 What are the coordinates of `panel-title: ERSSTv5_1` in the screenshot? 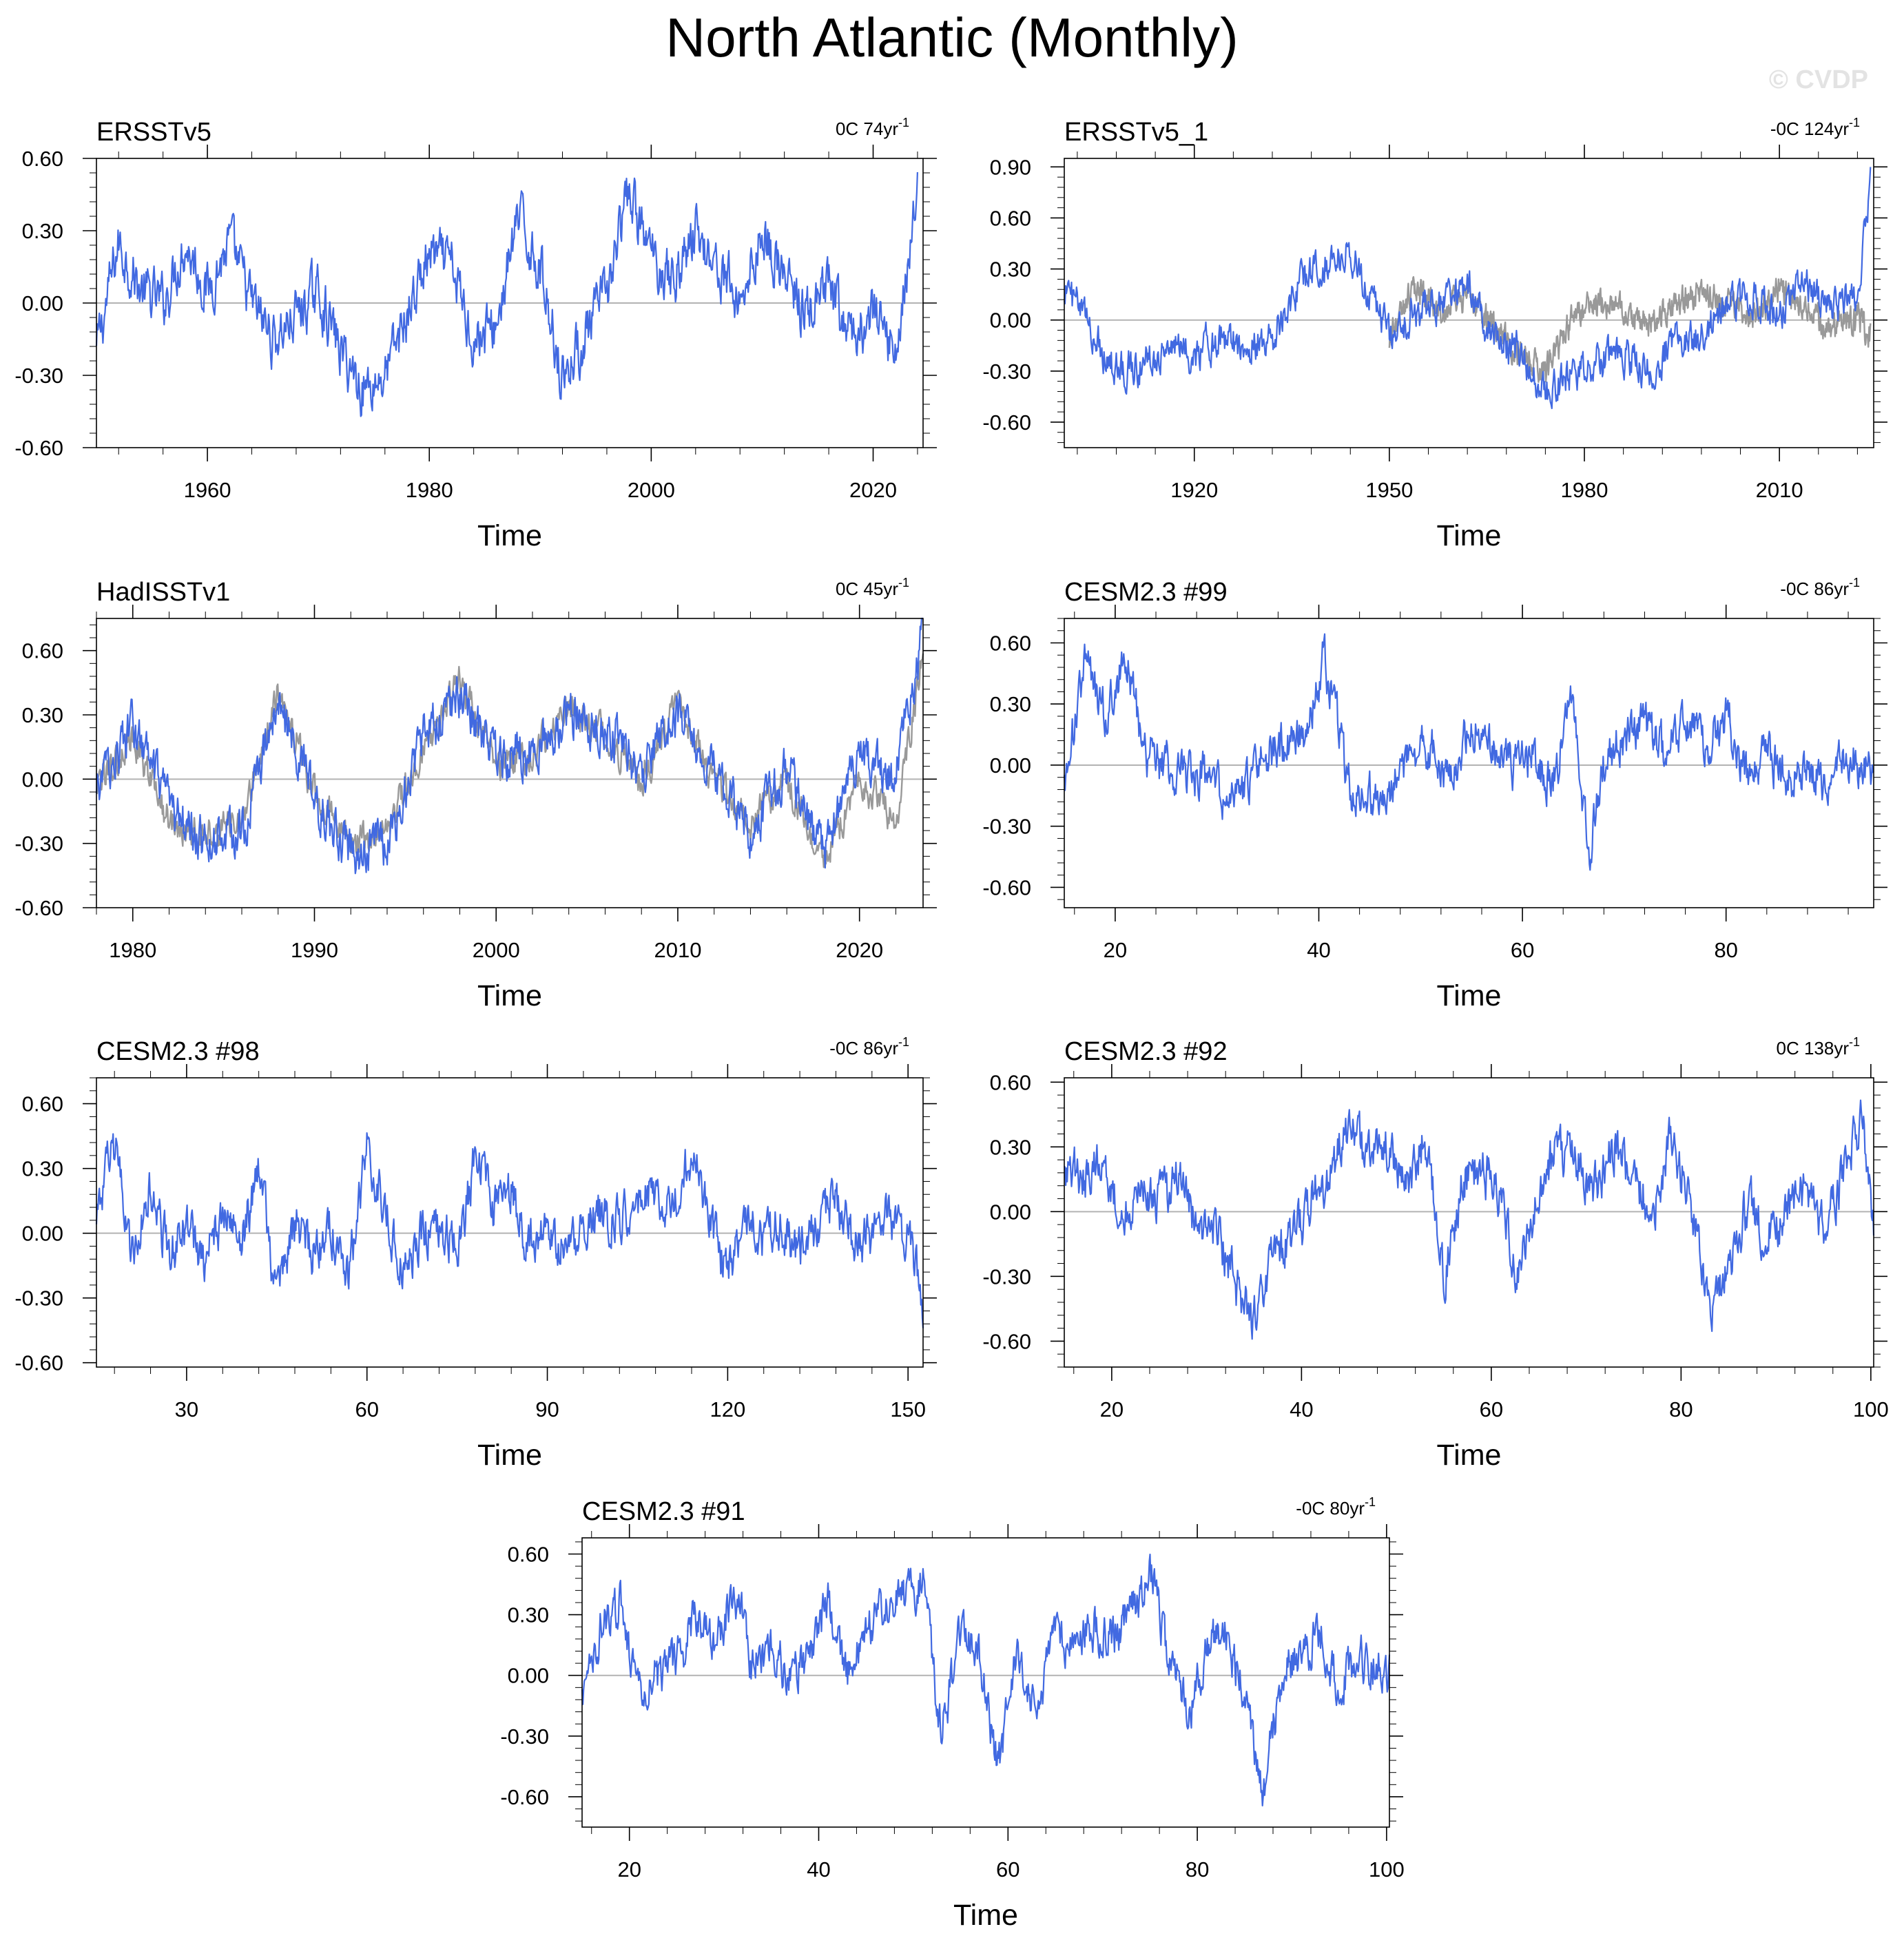 It's located at (1136, 132).